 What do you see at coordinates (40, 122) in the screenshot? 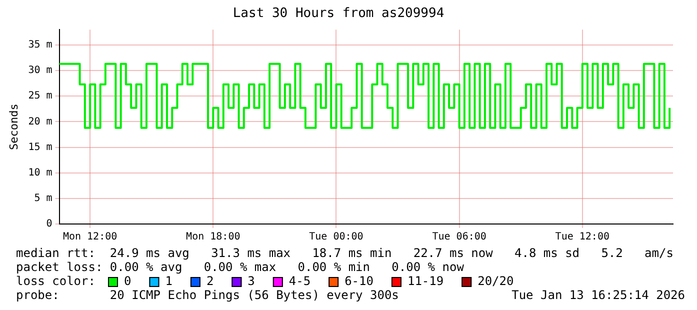
I see `y-tick-label: 20 m` at bounding box center [40, 122].